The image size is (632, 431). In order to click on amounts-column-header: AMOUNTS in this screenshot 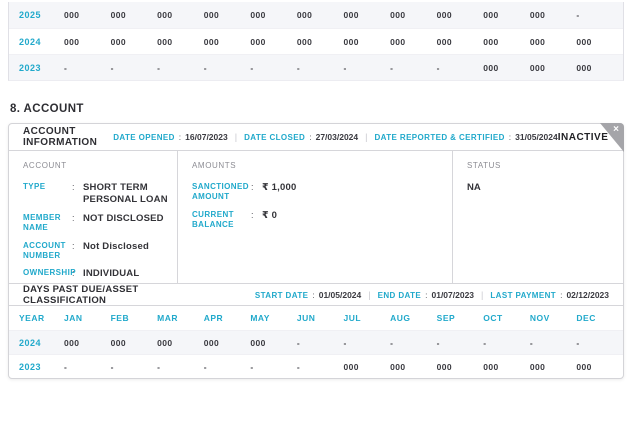, I will do `click(214, 165)`.